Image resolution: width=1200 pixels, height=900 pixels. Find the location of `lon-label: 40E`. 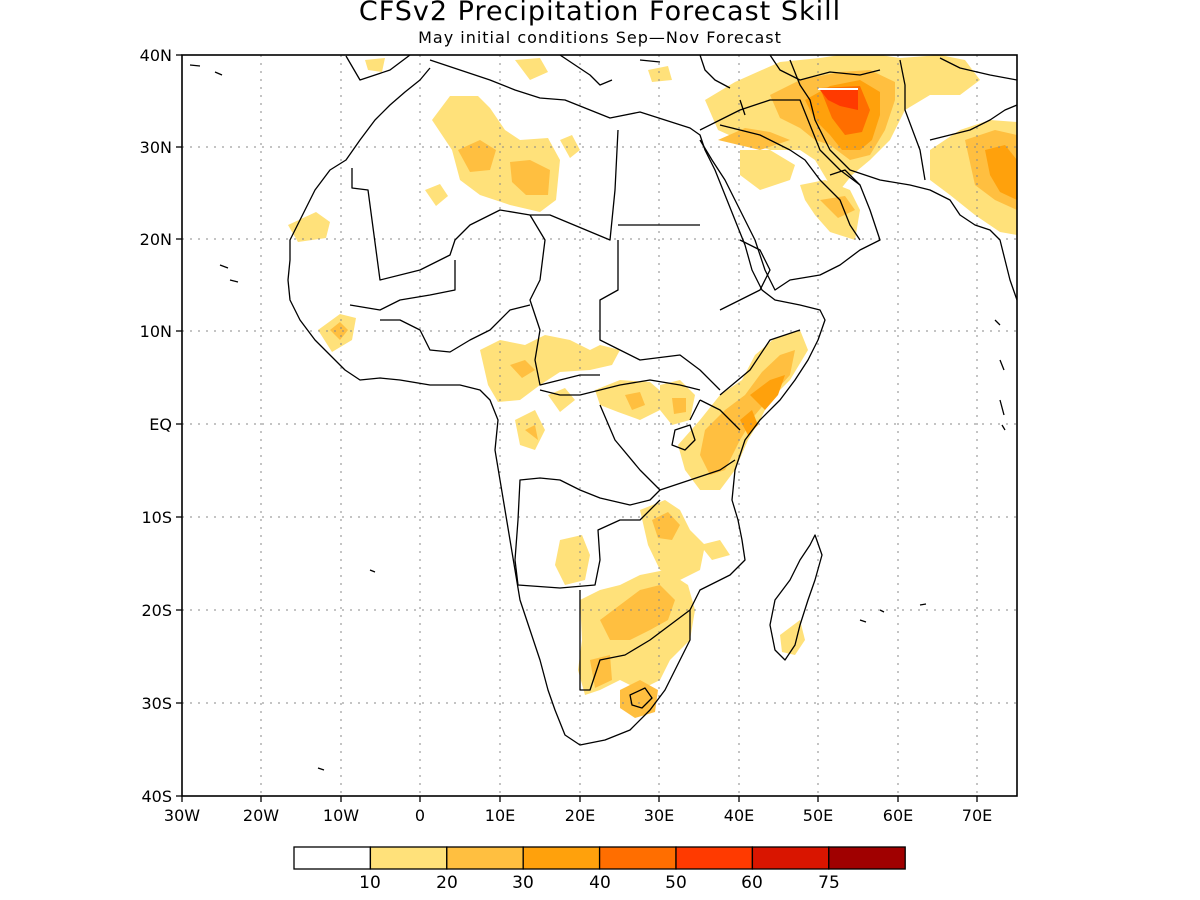

lon-label: 40E is located at coordinates (739, 815).